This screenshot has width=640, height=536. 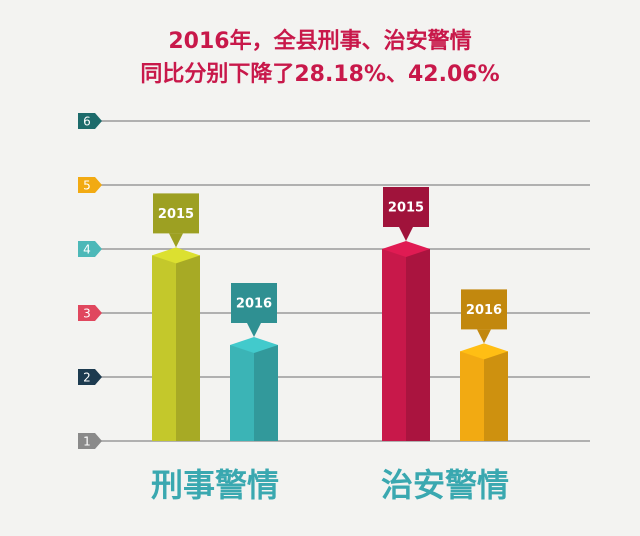 What do you see at coordinates (87, 122) in the screenshot?
I see `y-tick-label: 6` at bounding box center [87, 122].